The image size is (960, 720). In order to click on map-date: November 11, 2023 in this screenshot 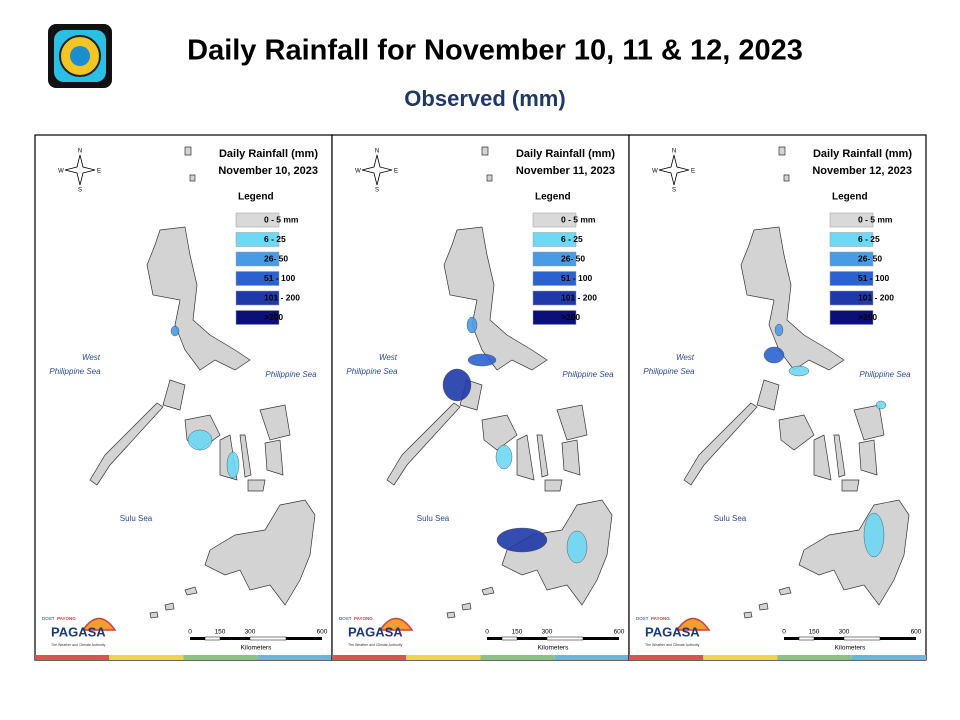, I will do `click(565, 171)`.